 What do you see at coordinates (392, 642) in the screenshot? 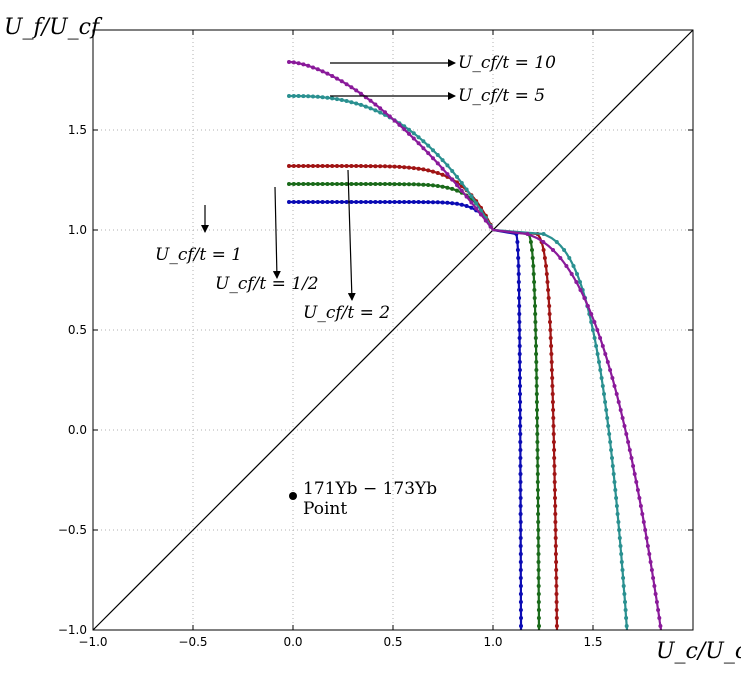
I see `x-tick-label: 0.5` at bounding box center [392, 642].